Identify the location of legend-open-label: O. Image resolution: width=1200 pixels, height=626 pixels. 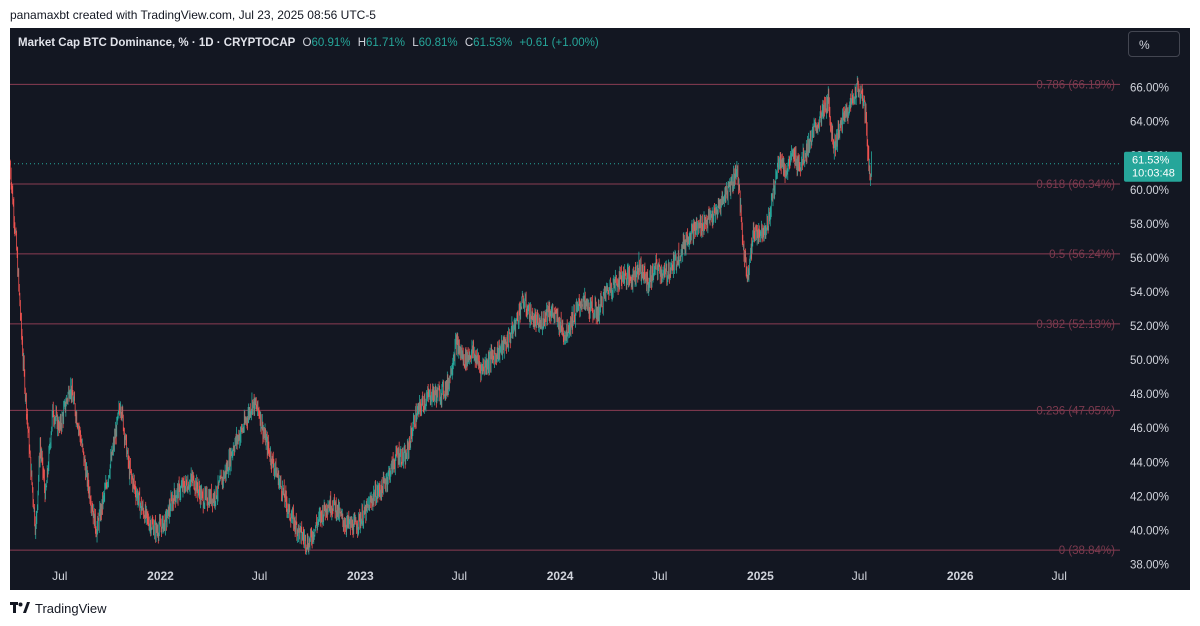
(307, 43).